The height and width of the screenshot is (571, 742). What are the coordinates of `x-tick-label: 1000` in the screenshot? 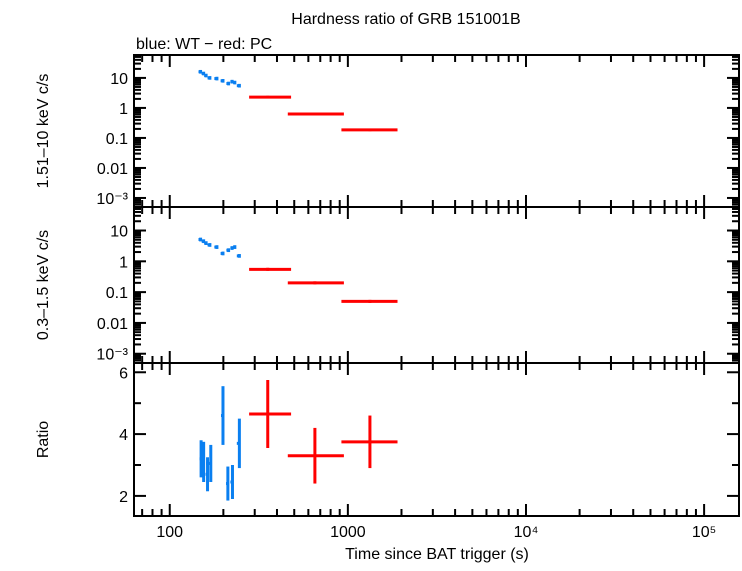 It's located at (348, 532).